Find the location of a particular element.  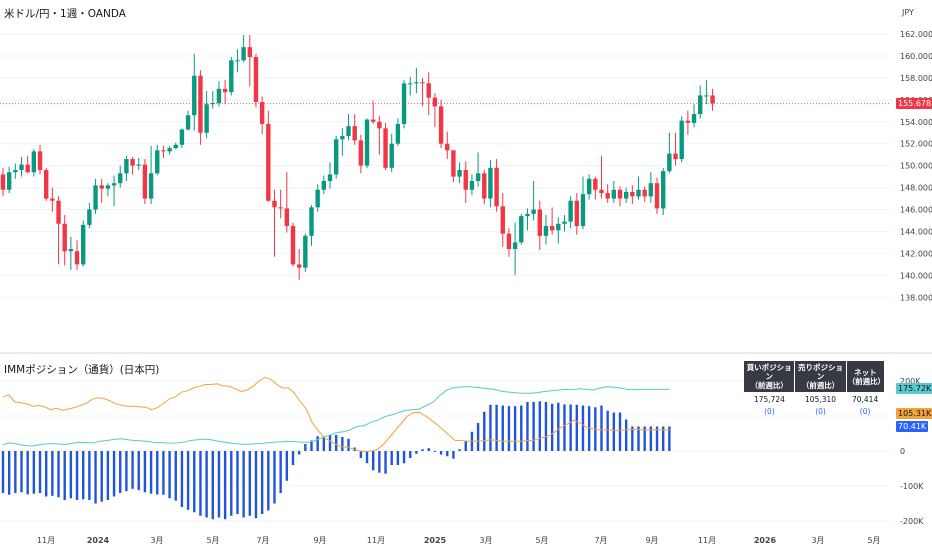

imm-tick-label: 200K is located at coordinates (910, 381).